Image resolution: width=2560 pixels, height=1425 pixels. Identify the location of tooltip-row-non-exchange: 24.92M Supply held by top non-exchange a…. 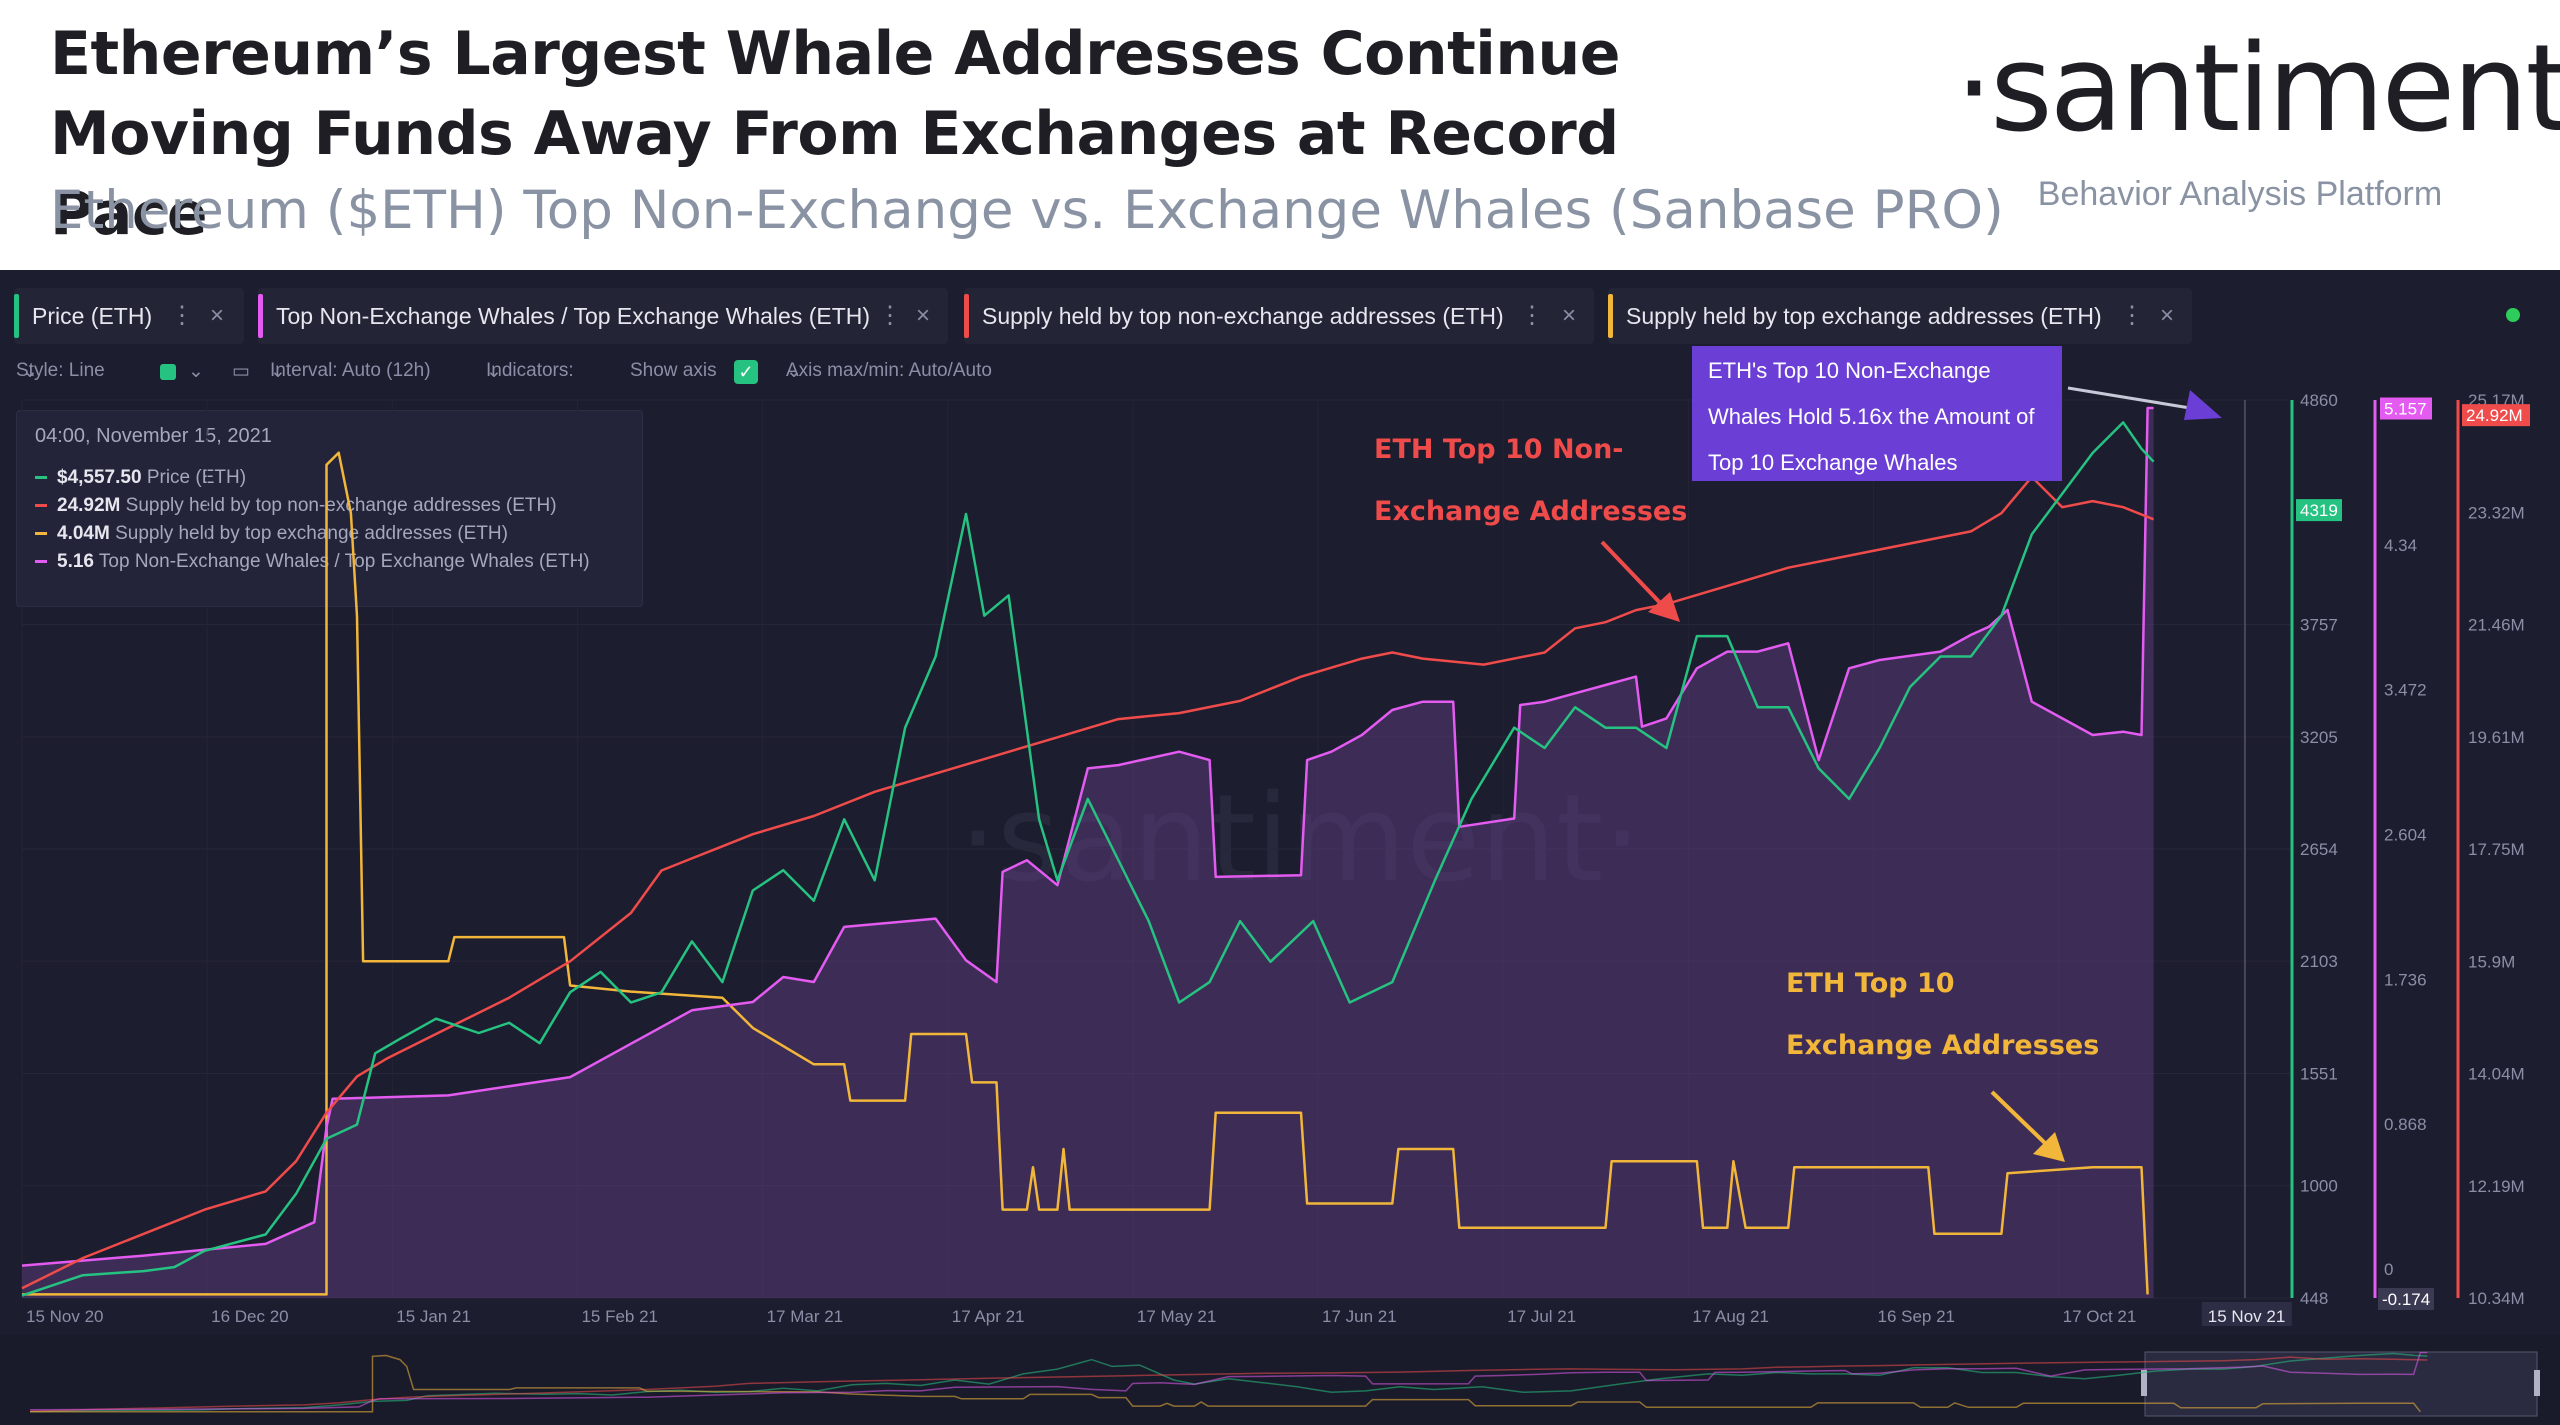
(296, 506).